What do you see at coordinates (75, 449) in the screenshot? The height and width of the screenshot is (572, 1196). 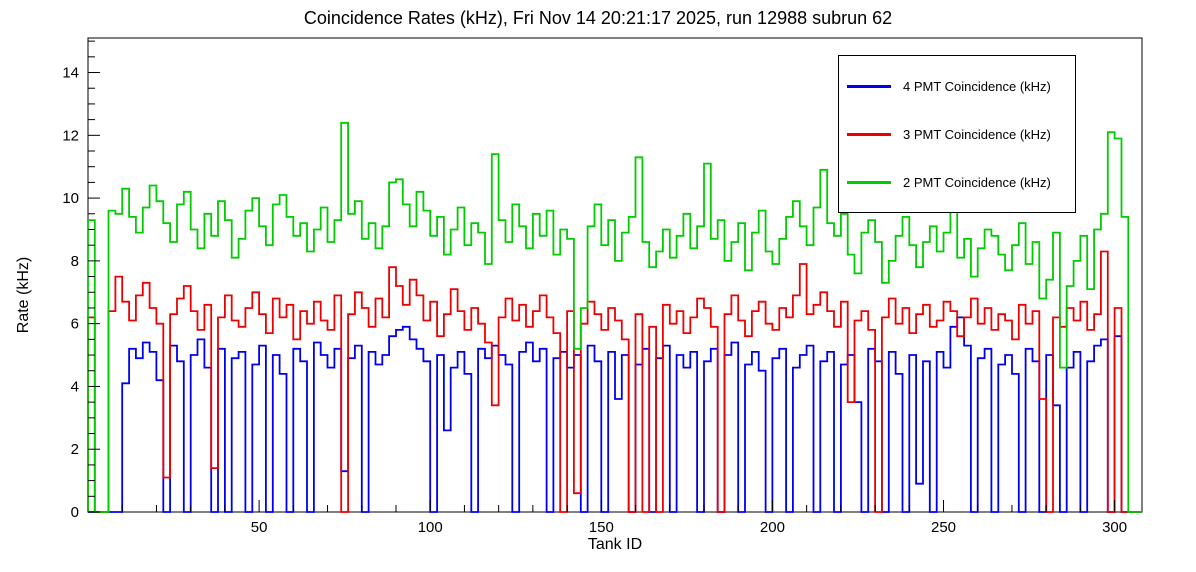 I see `y-tick-label: 2` at bounding box center [75, 449].